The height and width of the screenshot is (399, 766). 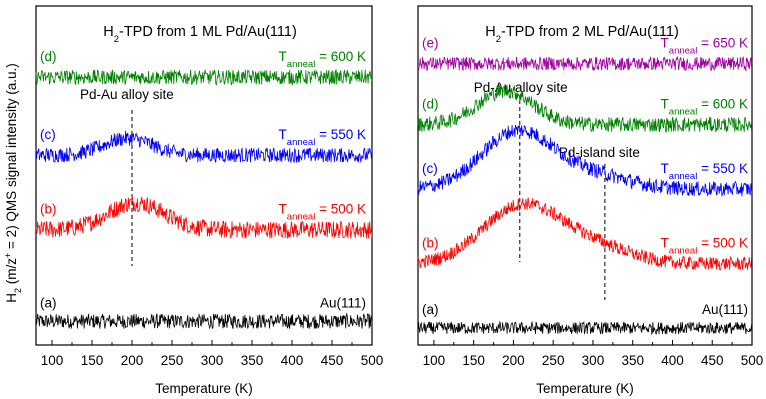 I want to click on series-letter: (e), so click(x=430, y=43).